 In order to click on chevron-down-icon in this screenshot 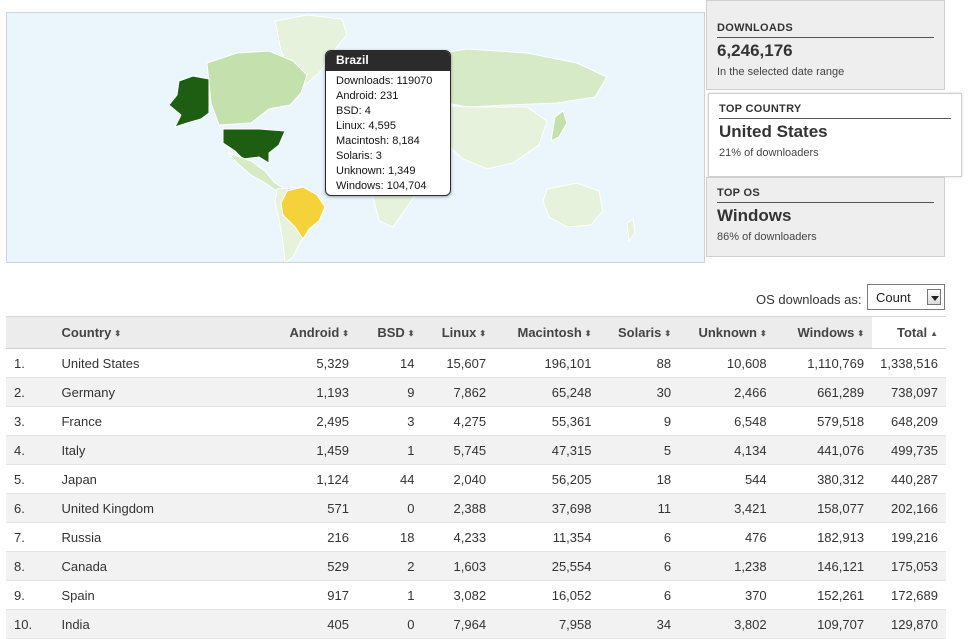, I will do `click(934, 297)`.